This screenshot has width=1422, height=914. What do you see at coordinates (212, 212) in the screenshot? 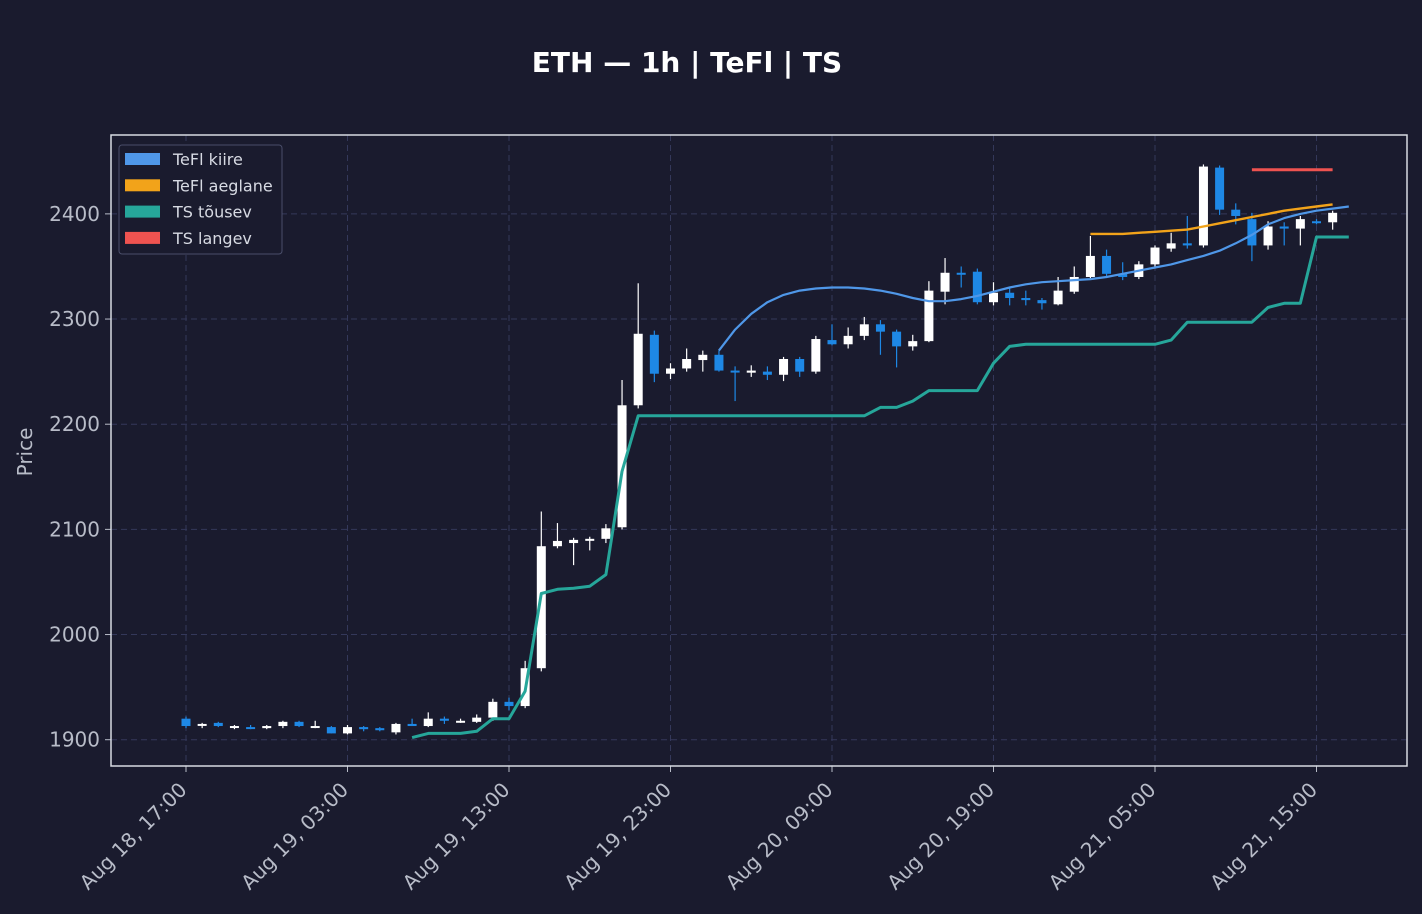
I see `legend-label: TS tõusev` at bounding box center [212, 212].